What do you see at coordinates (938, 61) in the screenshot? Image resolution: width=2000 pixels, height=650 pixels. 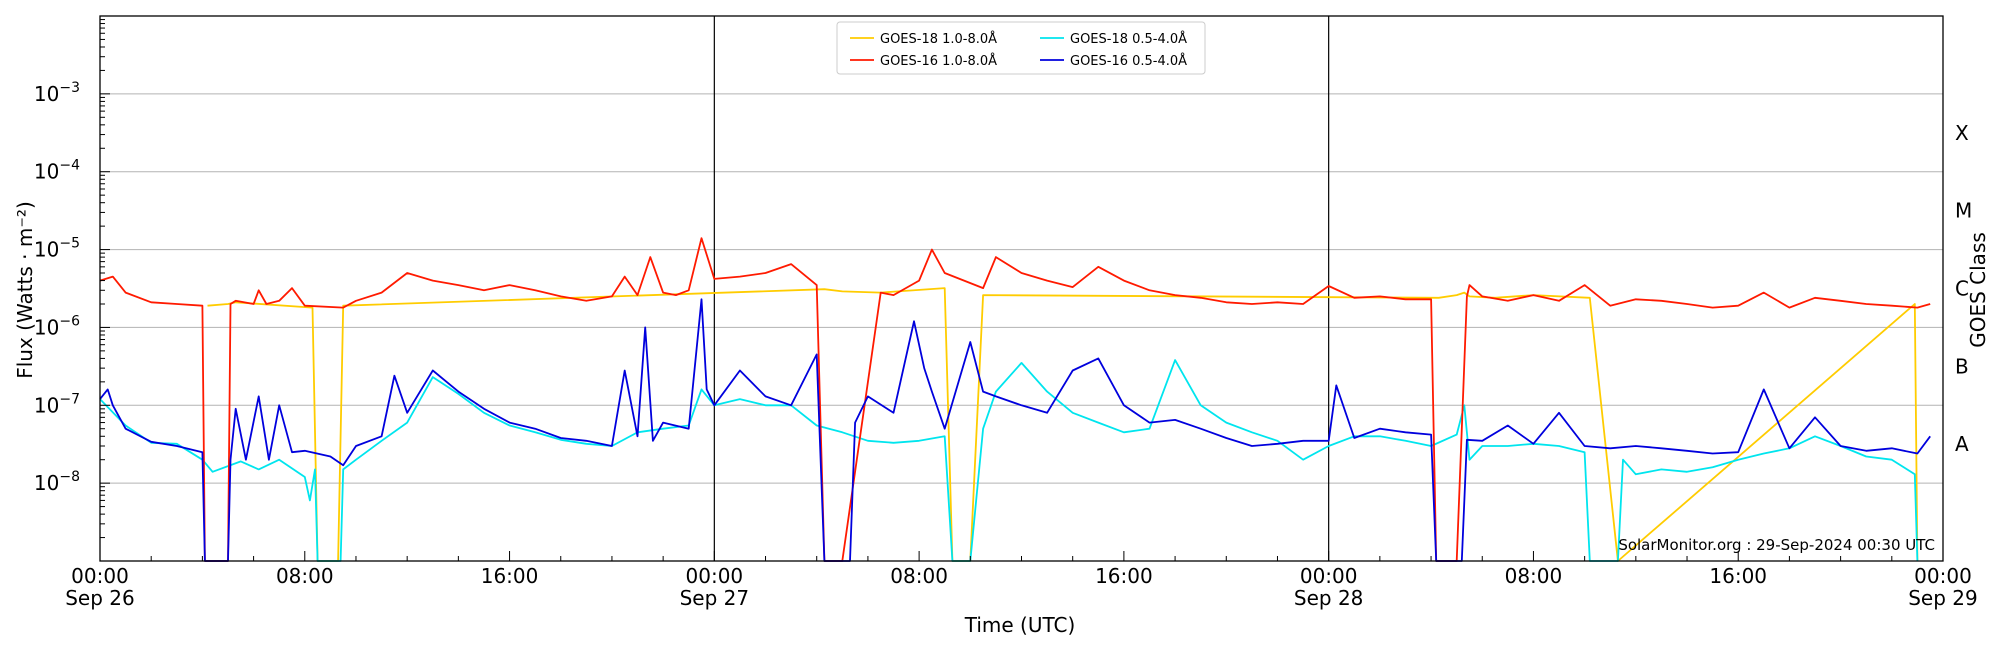 I see `legend-label: GOES-16 1.0-8.0Å` at bounding box center [938, 61].